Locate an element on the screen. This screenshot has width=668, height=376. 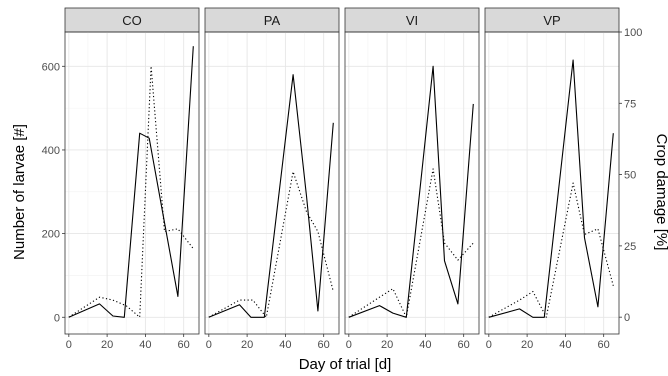
facet-strip-label: VI is located at coordinates (412, 20).